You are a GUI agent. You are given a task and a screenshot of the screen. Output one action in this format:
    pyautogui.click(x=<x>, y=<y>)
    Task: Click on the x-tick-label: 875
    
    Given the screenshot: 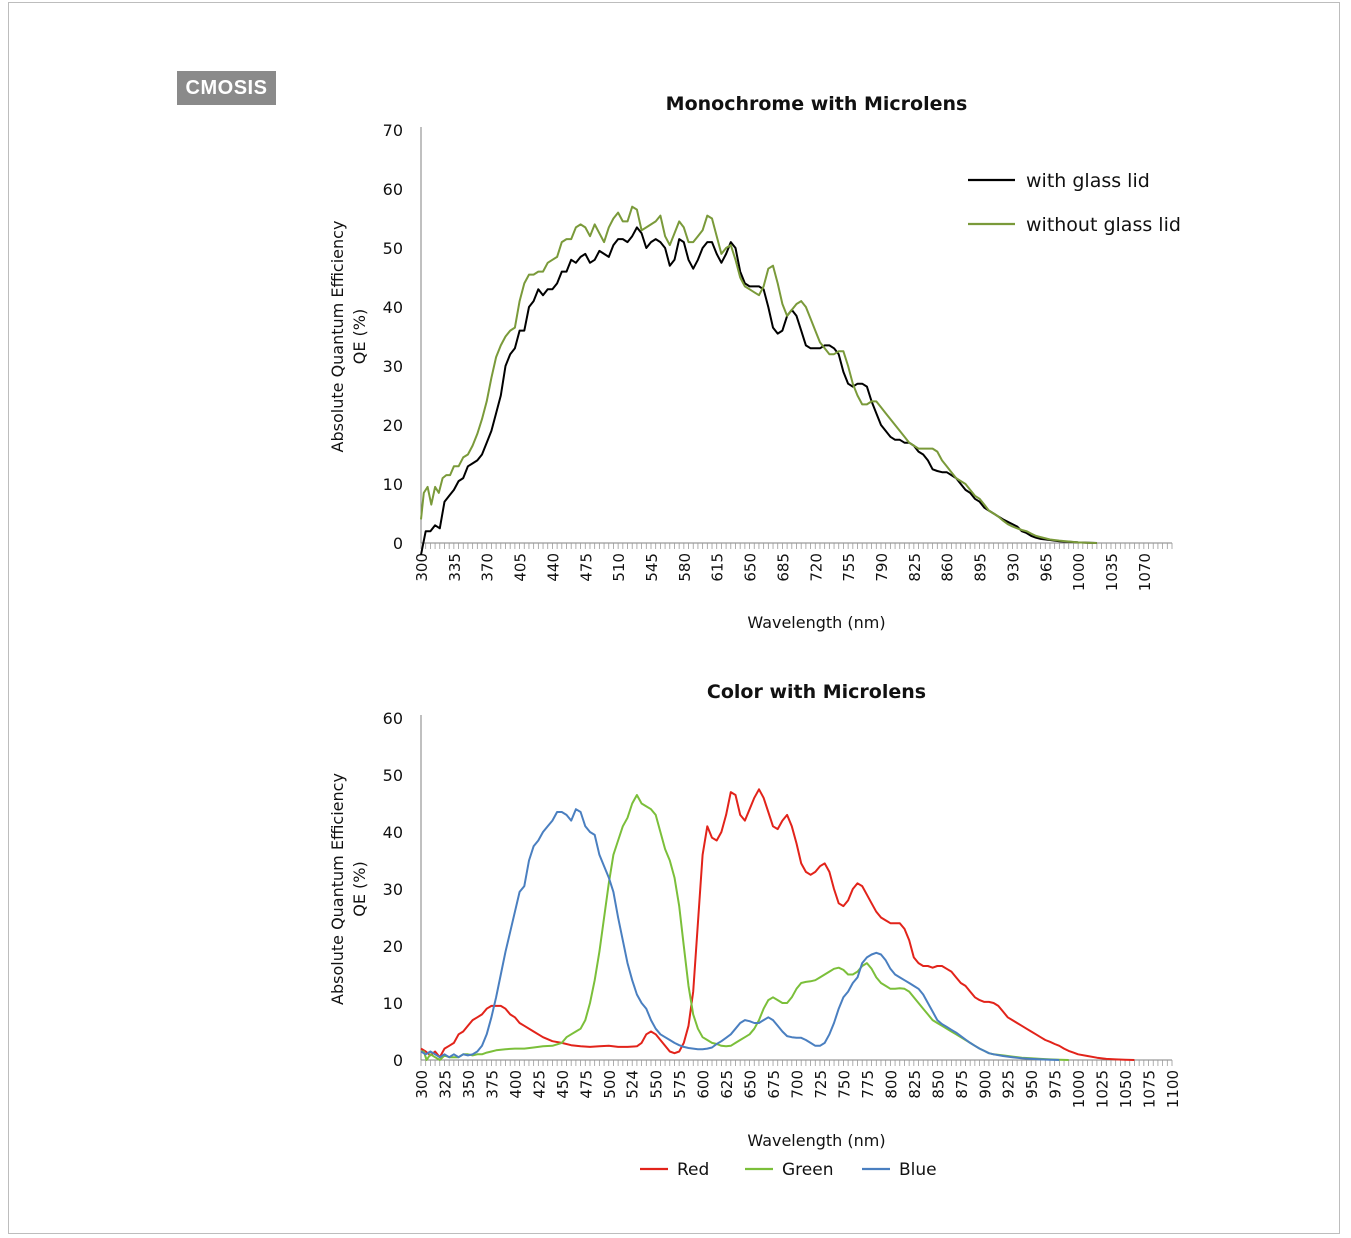 What is the action you would take?
    pyautogui.click(x=962, y=1084)
    